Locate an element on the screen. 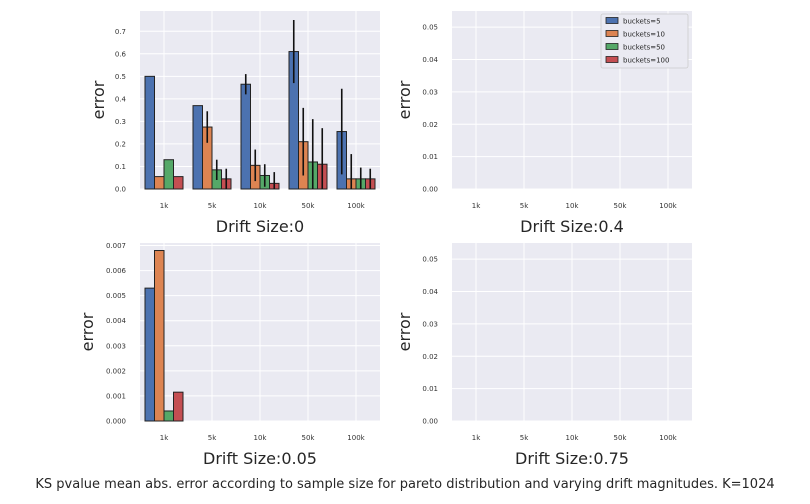 The width and height of the screenshot is (810, 504). y-tick-label: 0.000 is located at coordinates (116, 422).